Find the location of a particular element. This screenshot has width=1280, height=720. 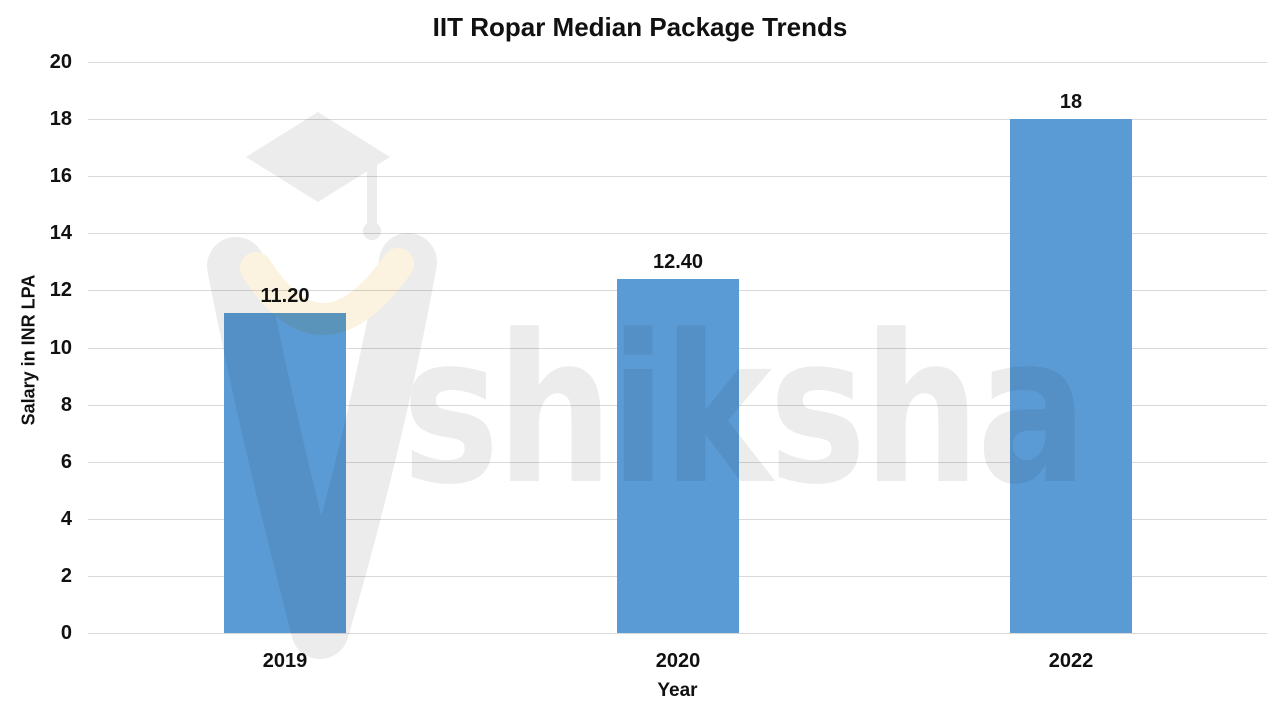

y-tick-label: 20 is located at coordinates (60, 62).